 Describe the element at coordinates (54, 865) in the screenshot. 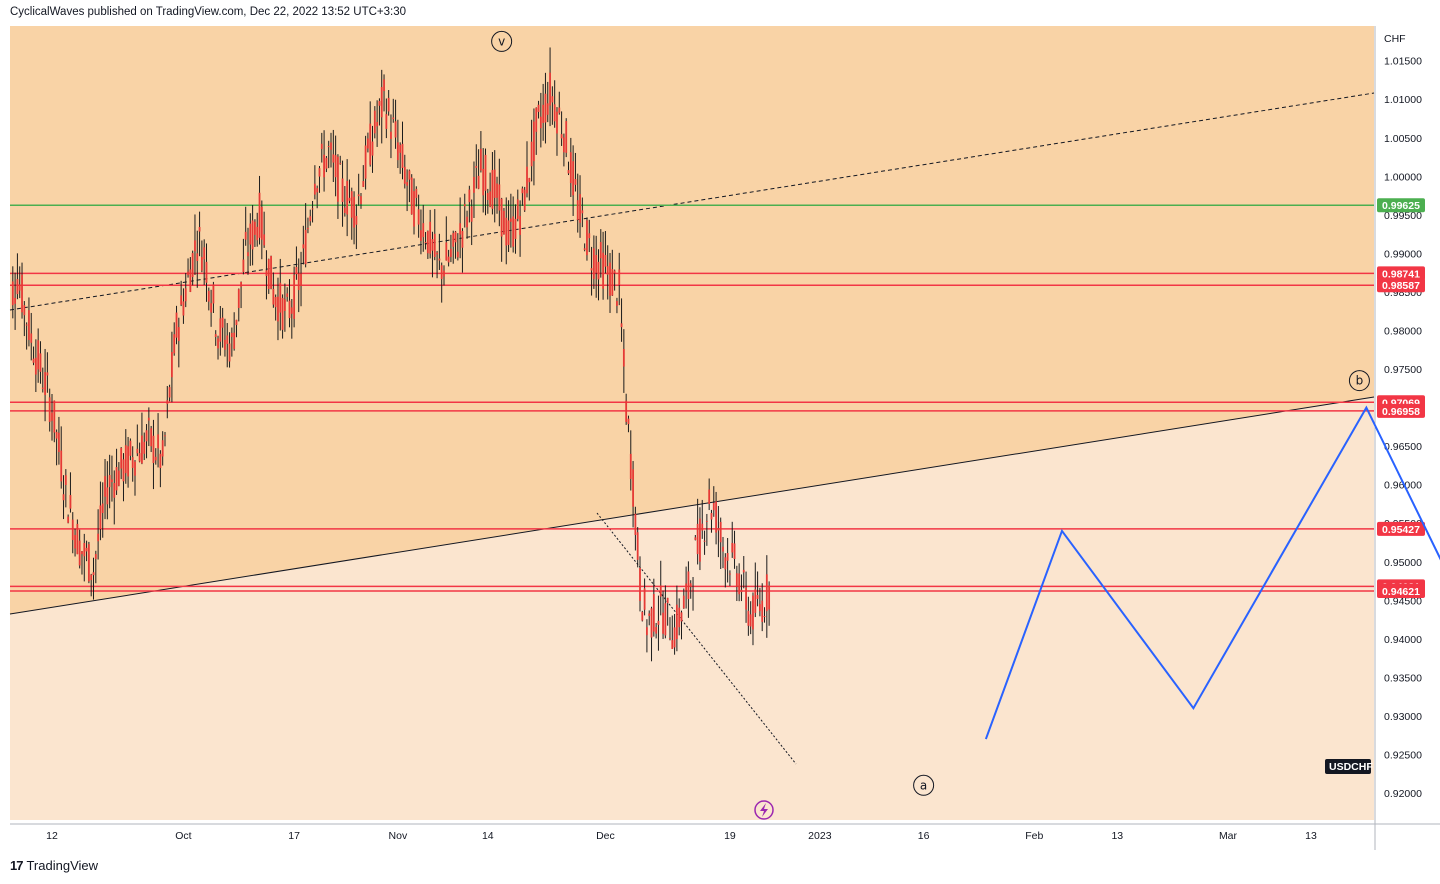

I see `tradingview-footer: 17 TradingView` at that location.